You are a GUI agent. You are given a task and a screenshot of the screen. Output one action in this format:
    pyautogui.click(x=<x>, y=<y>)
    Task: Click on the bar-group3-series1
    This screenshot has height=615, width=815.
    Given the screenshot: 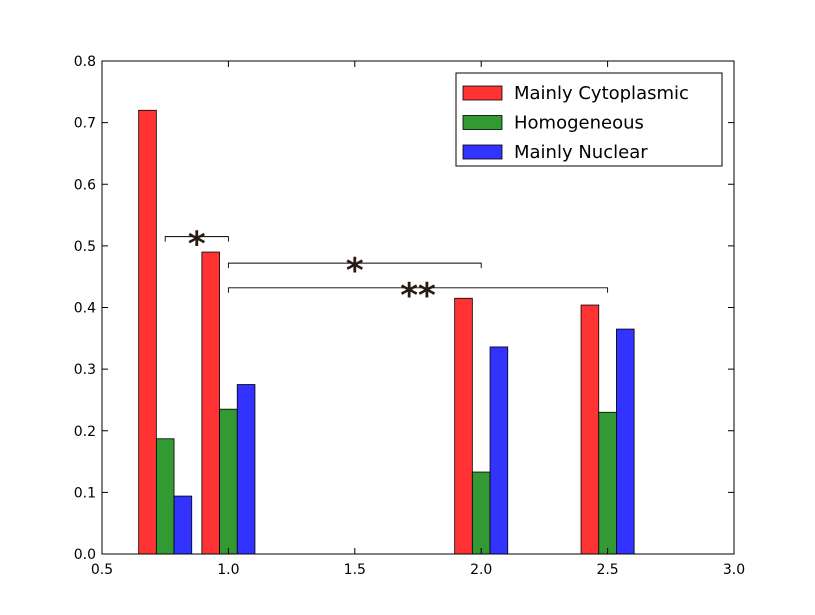 What is the action you would take?
    pyautogui.click(x=607, y=483)
    